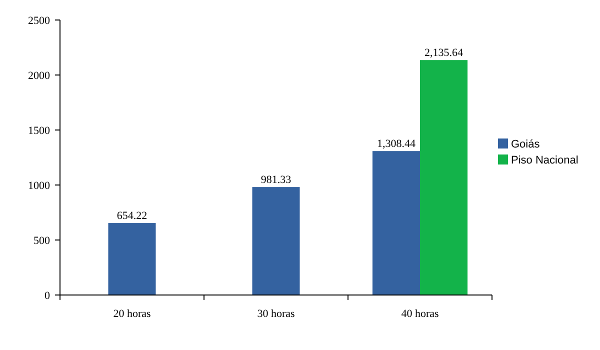 This screenshot has height=350, width=600. I want to click on y-tick-label: 2500, so click(39, 20).